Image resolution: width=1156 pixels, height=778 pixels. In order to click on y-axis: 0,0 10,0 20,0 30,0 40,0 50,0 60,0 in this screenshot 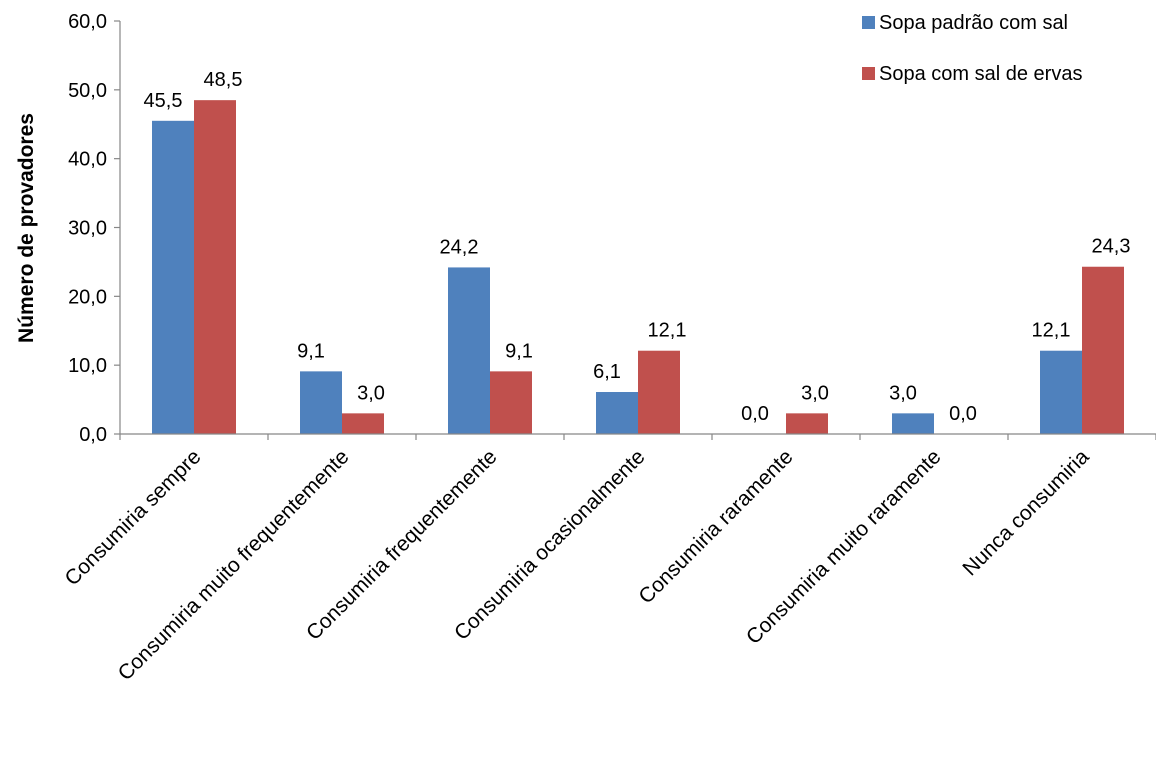, I will do `click(94, 228)`.